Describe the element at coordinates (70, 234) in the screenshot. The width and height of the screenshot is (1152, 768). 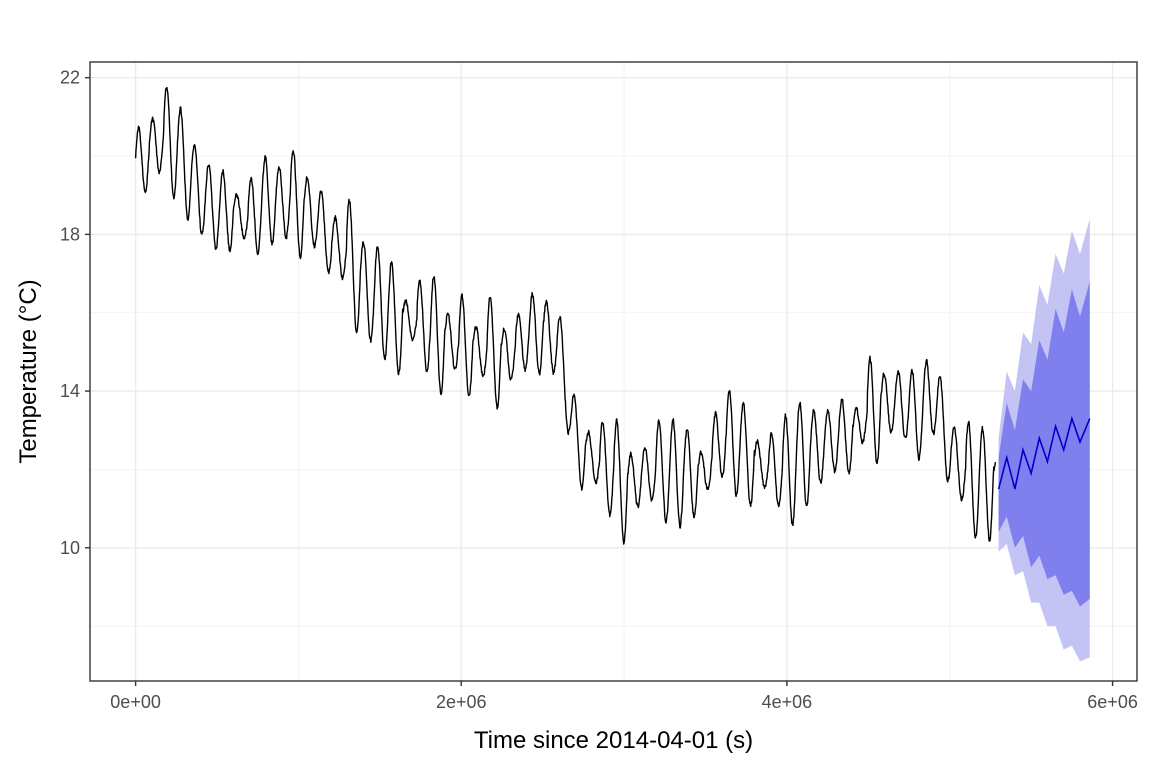
I see `y-tick-label: 18` at that location.